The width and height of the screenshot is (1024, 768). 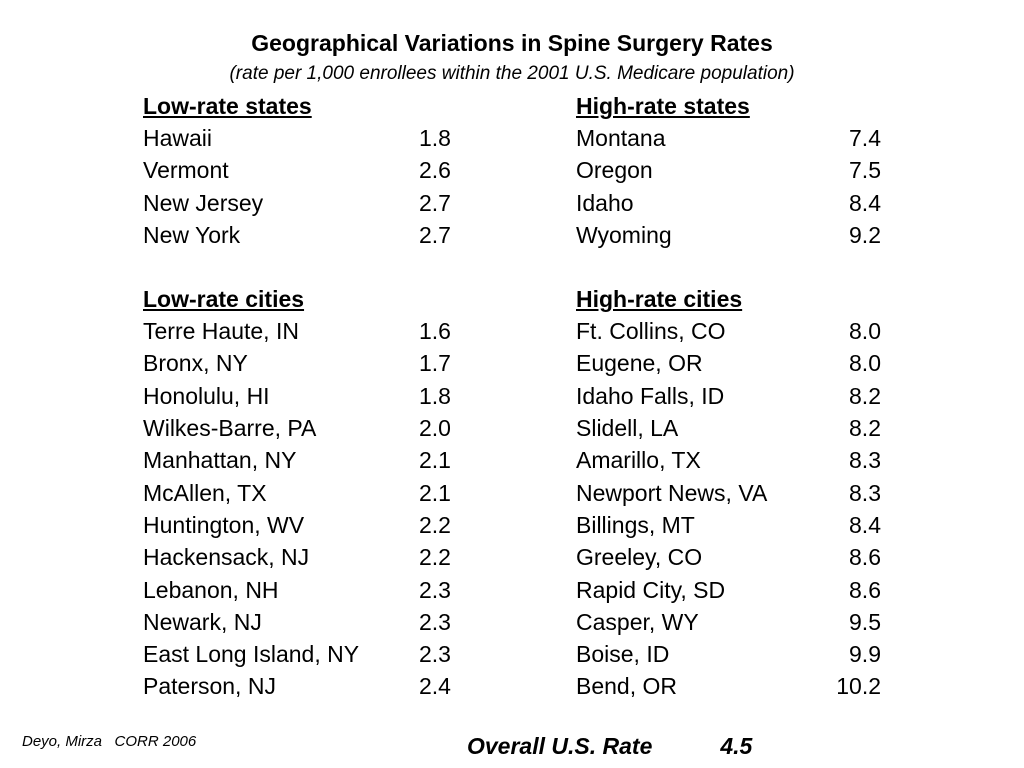 What do you see at coordinates (303, 235) in the screenshot?
I see `table-row: New York 2.7` at bounding box center [303, 235].